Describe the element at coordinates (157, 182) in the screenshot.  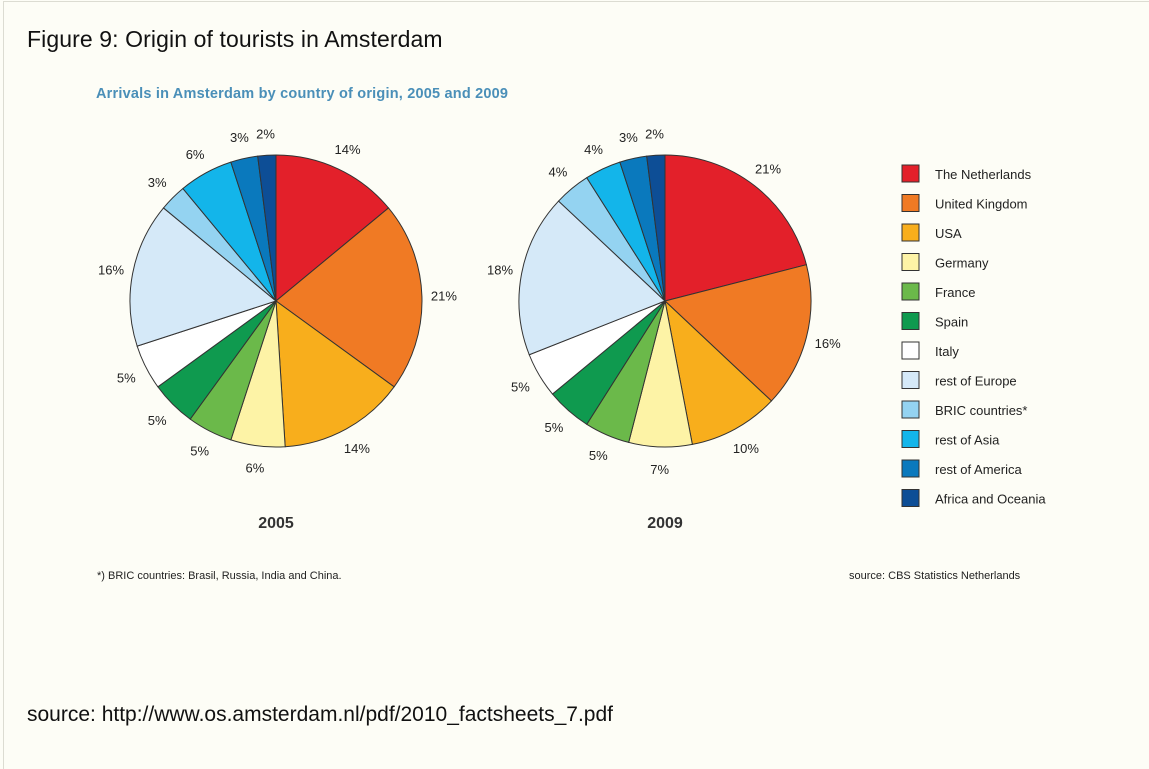
I see `pct-label-2005-bric-countries: 3%` at that location.